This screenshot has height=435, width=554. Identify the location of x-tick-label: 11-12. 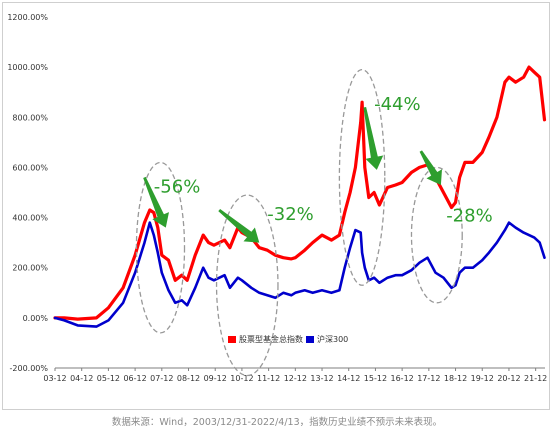
(268, 378).